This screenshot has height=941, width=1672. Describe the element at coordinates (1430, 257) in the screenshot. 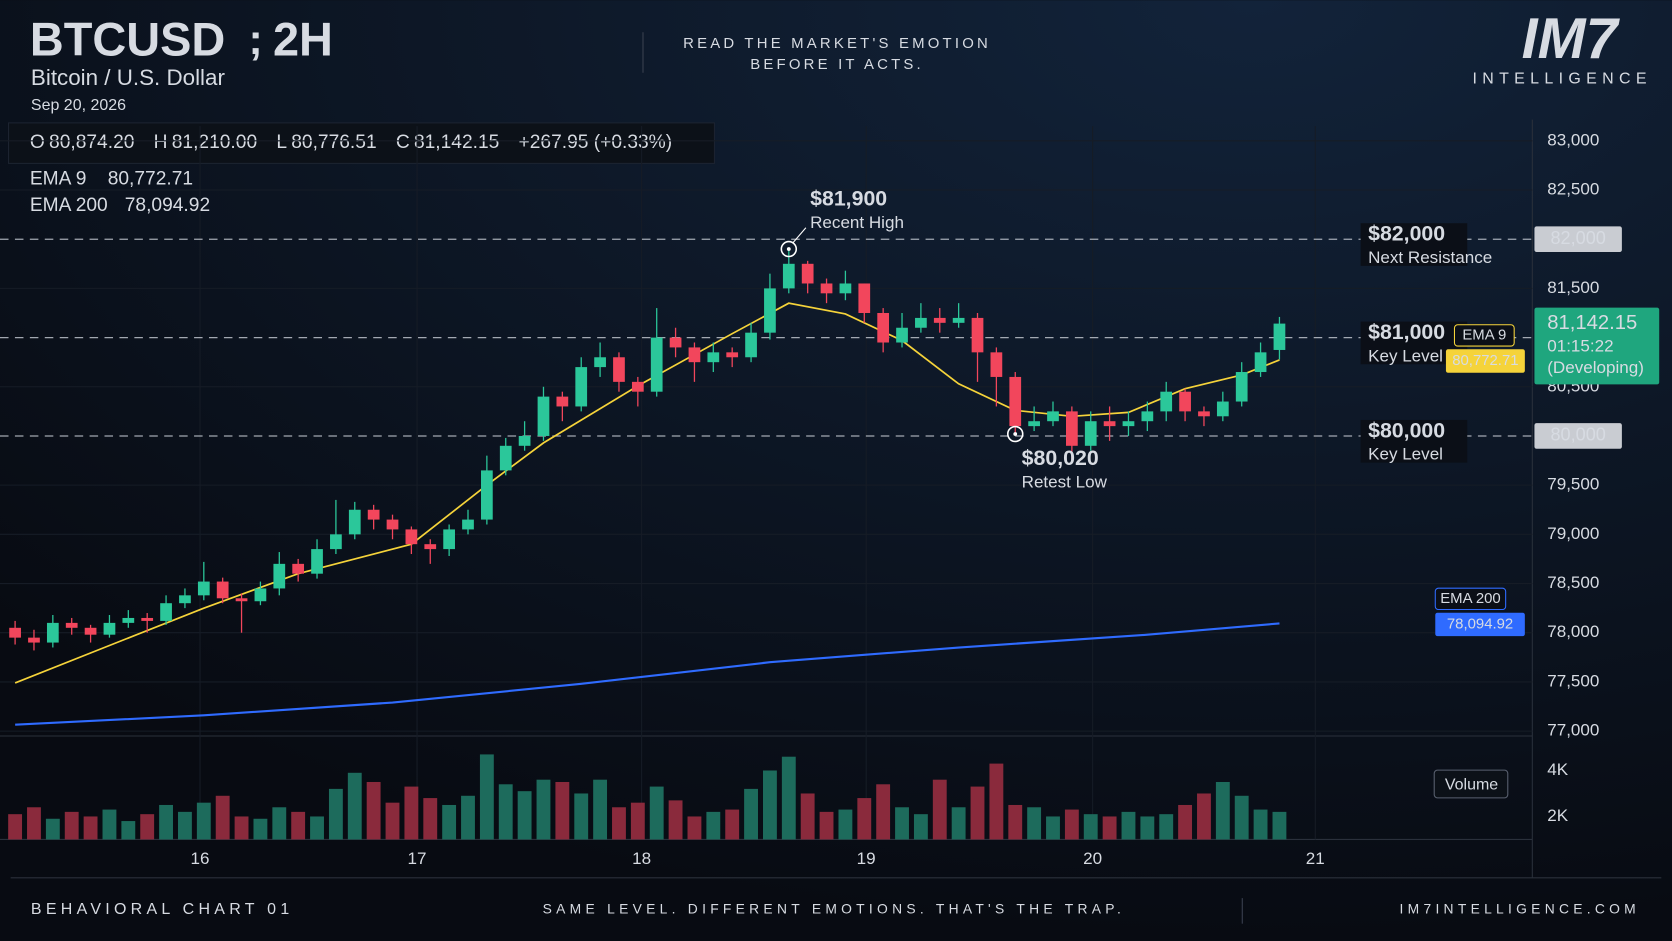

I see `level-note: Next Resistance` at that location.